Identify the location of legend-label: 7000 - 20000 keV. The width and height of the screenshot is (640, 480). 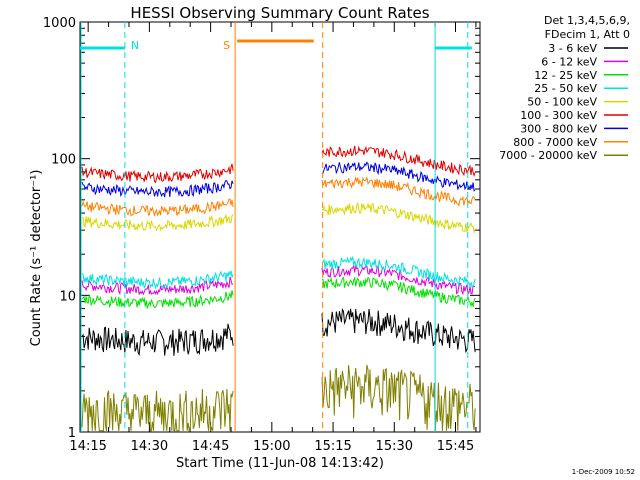
(548, 155).